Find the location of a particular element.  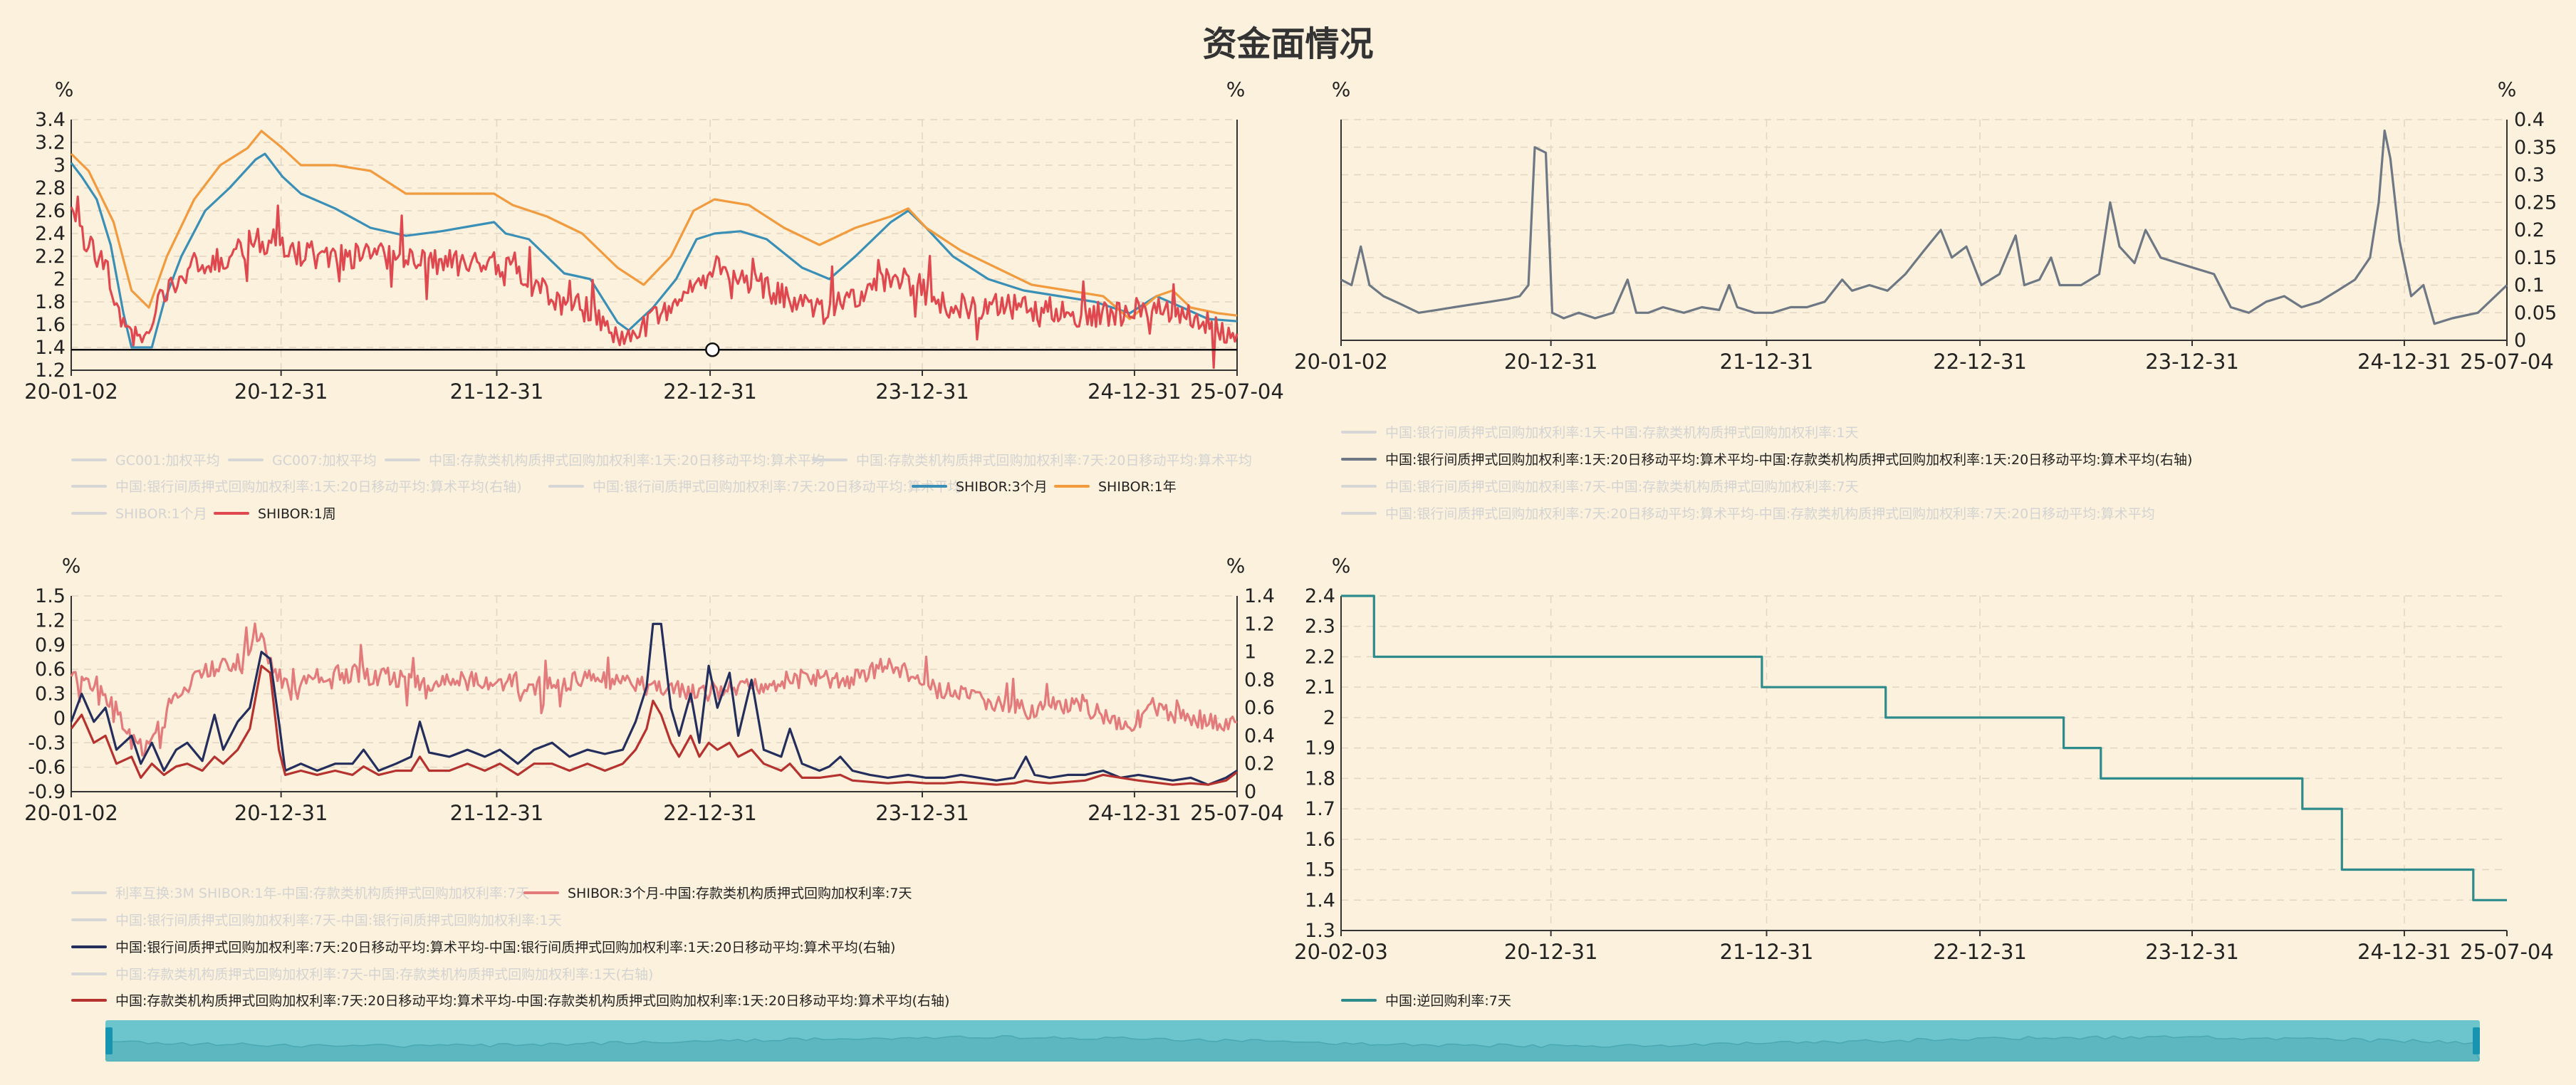

y-tick-label-right: 0.1 is located at coordinates (2529, 286).